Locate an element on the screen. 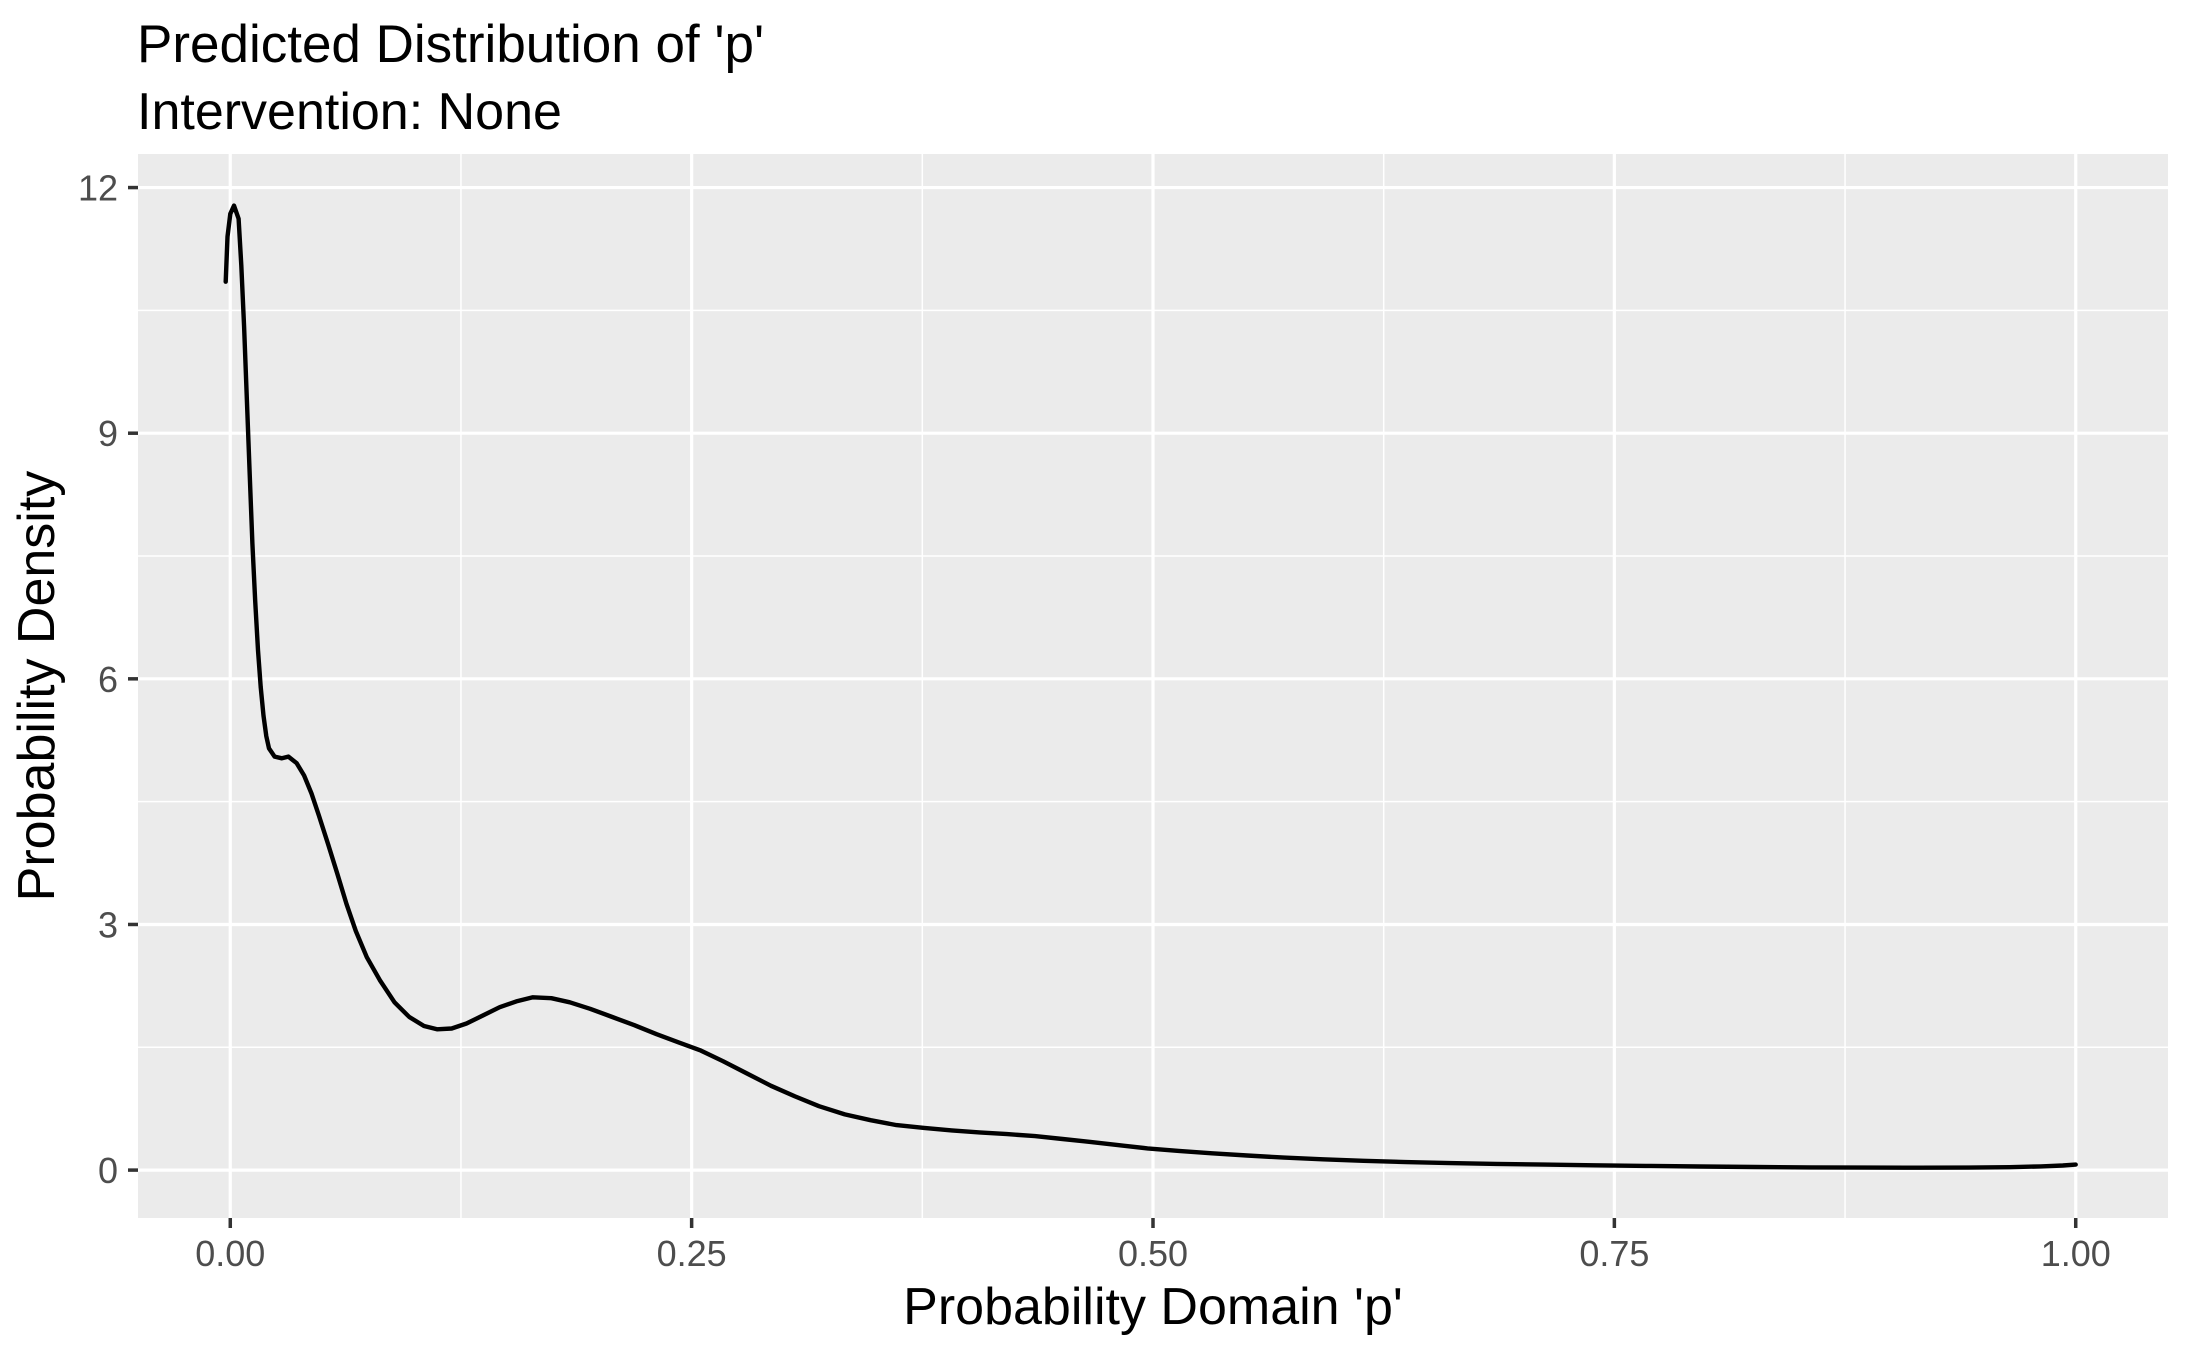 Image resolution: width=2187 pixels, height=1350 pixels. x-axis-title: Probability Domain 'p' is located at coordinates (1153, 1307).